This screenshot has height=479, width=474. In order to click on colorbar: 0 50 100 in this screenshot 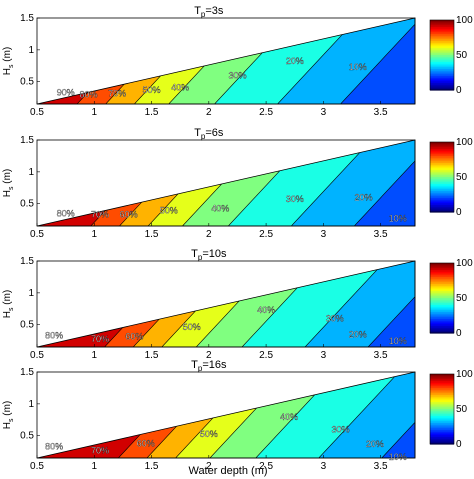, I will do `click(451, 177)`.